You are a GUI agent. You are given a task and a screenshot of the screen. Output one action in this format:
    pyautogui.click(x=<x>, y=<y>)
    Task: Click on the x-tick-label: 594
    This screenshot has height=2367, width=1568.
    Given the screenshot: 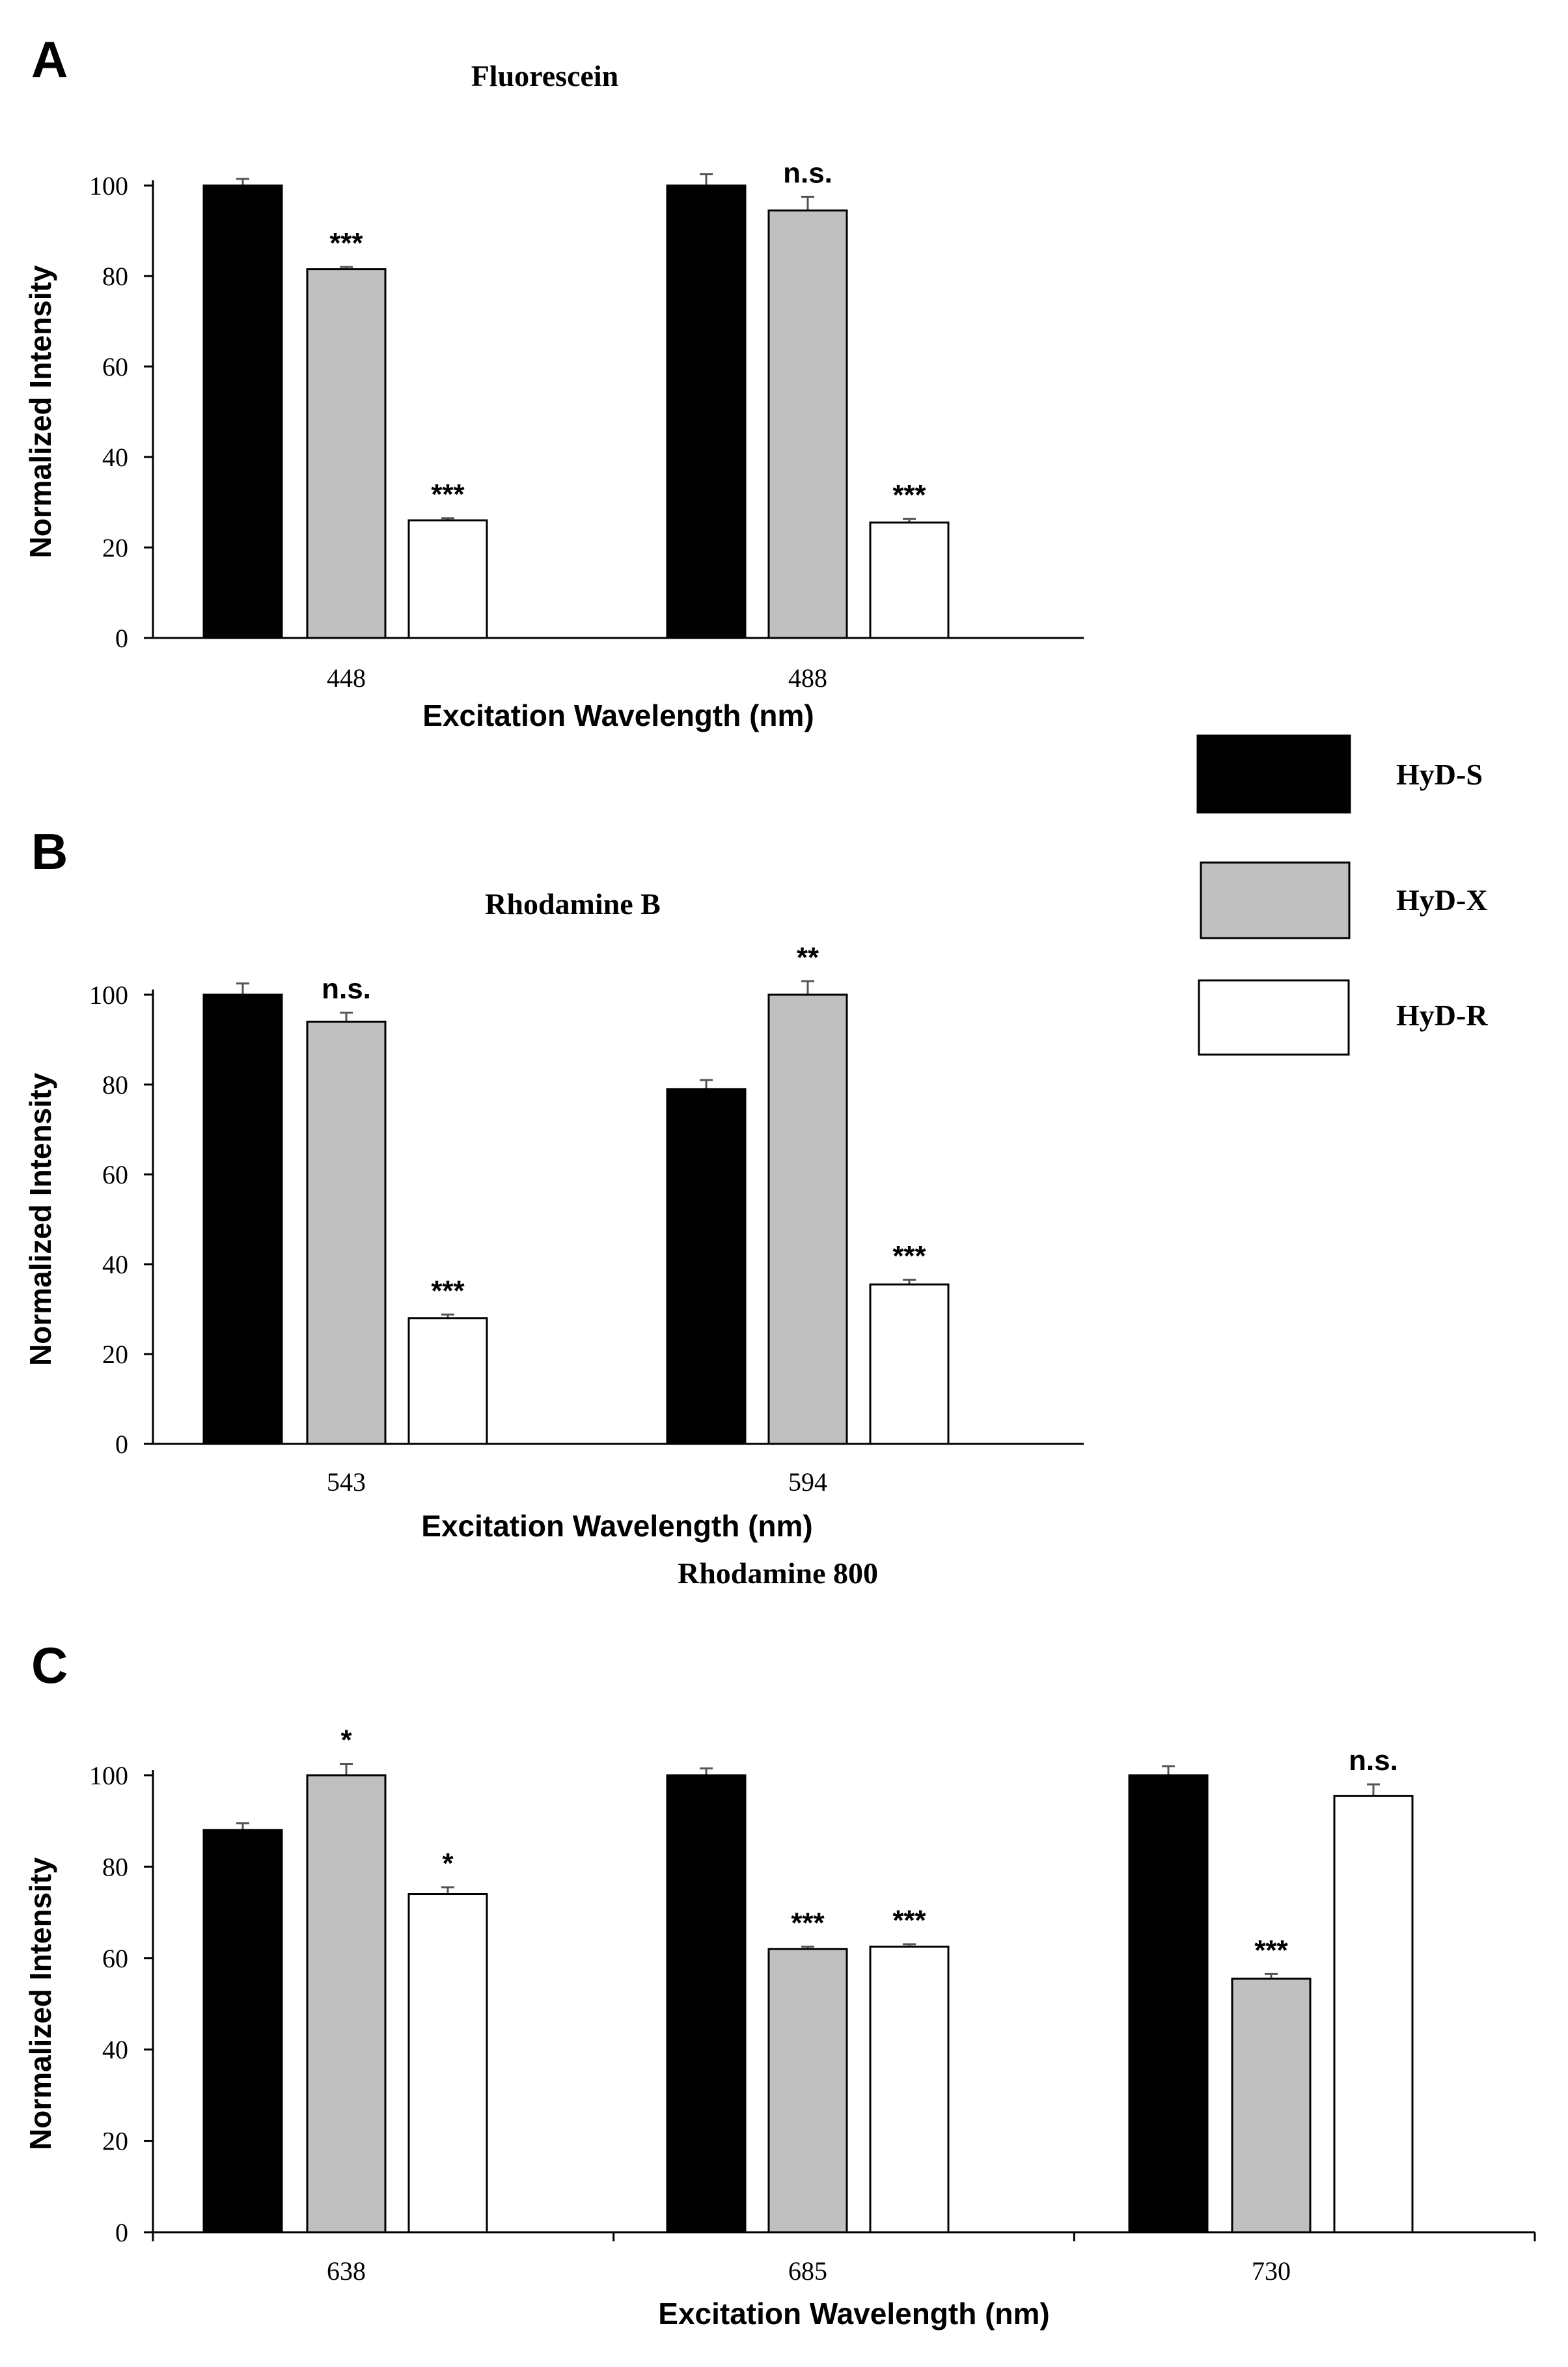 What is the action you would take?
    pyautogui.click(x=807, y=1482)
    